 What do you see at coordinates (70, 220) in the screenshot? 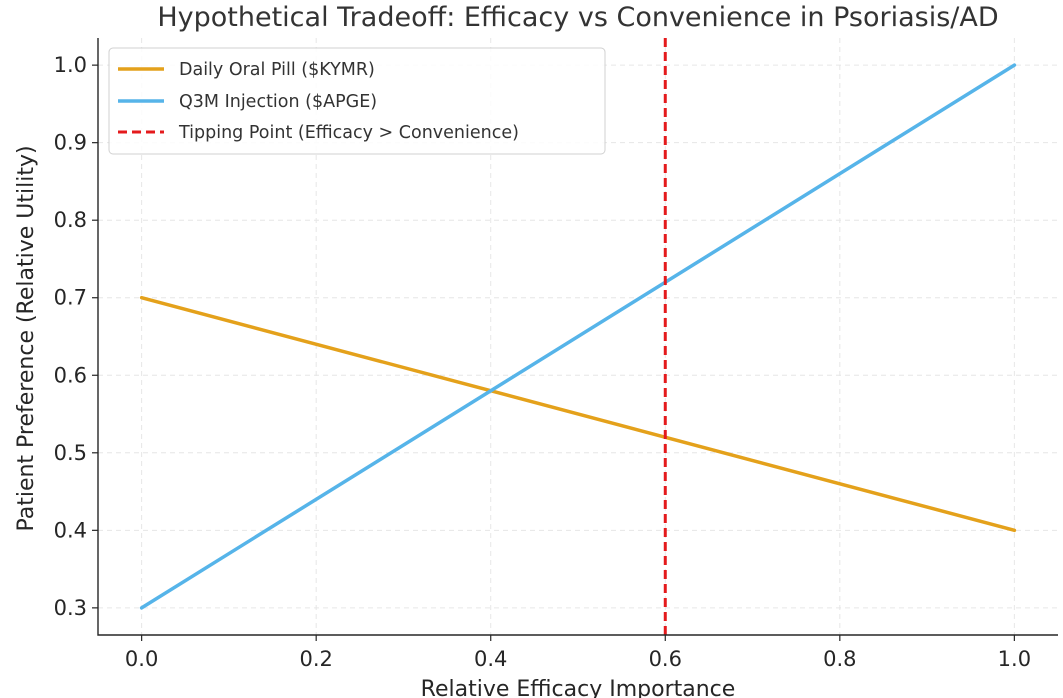
I see `y-tick-label: 0.8` at bounding box center [70, 220].